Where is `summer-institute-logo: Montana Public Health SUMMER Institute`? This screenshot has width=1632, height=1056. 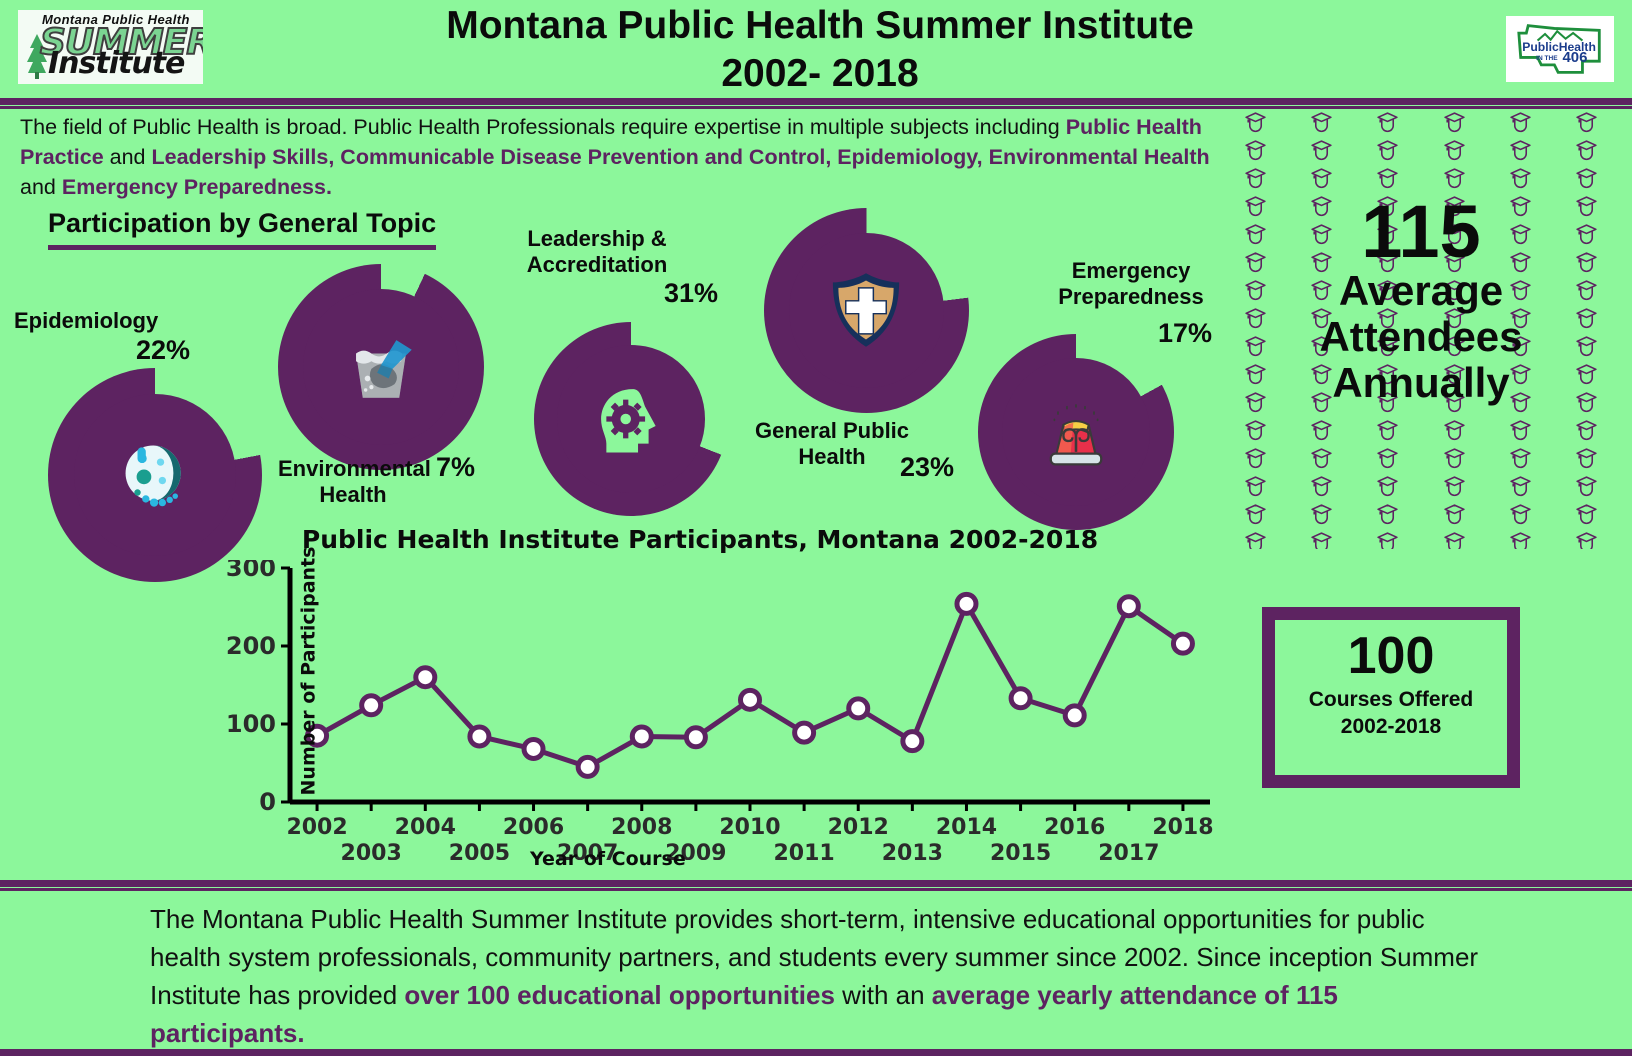
summer-institute-logo: Montana Public Health SUMMER Institute is located at coordinates (110, 47).